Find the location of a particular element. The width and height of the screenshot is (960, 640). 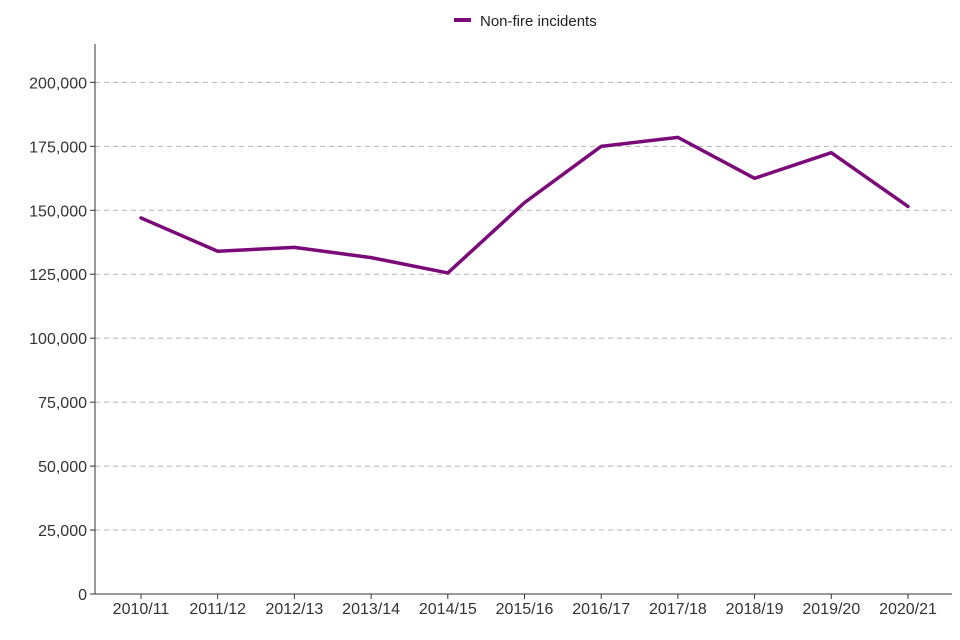

y-tick-label: 200,000 is located at coordinates (58, 83).